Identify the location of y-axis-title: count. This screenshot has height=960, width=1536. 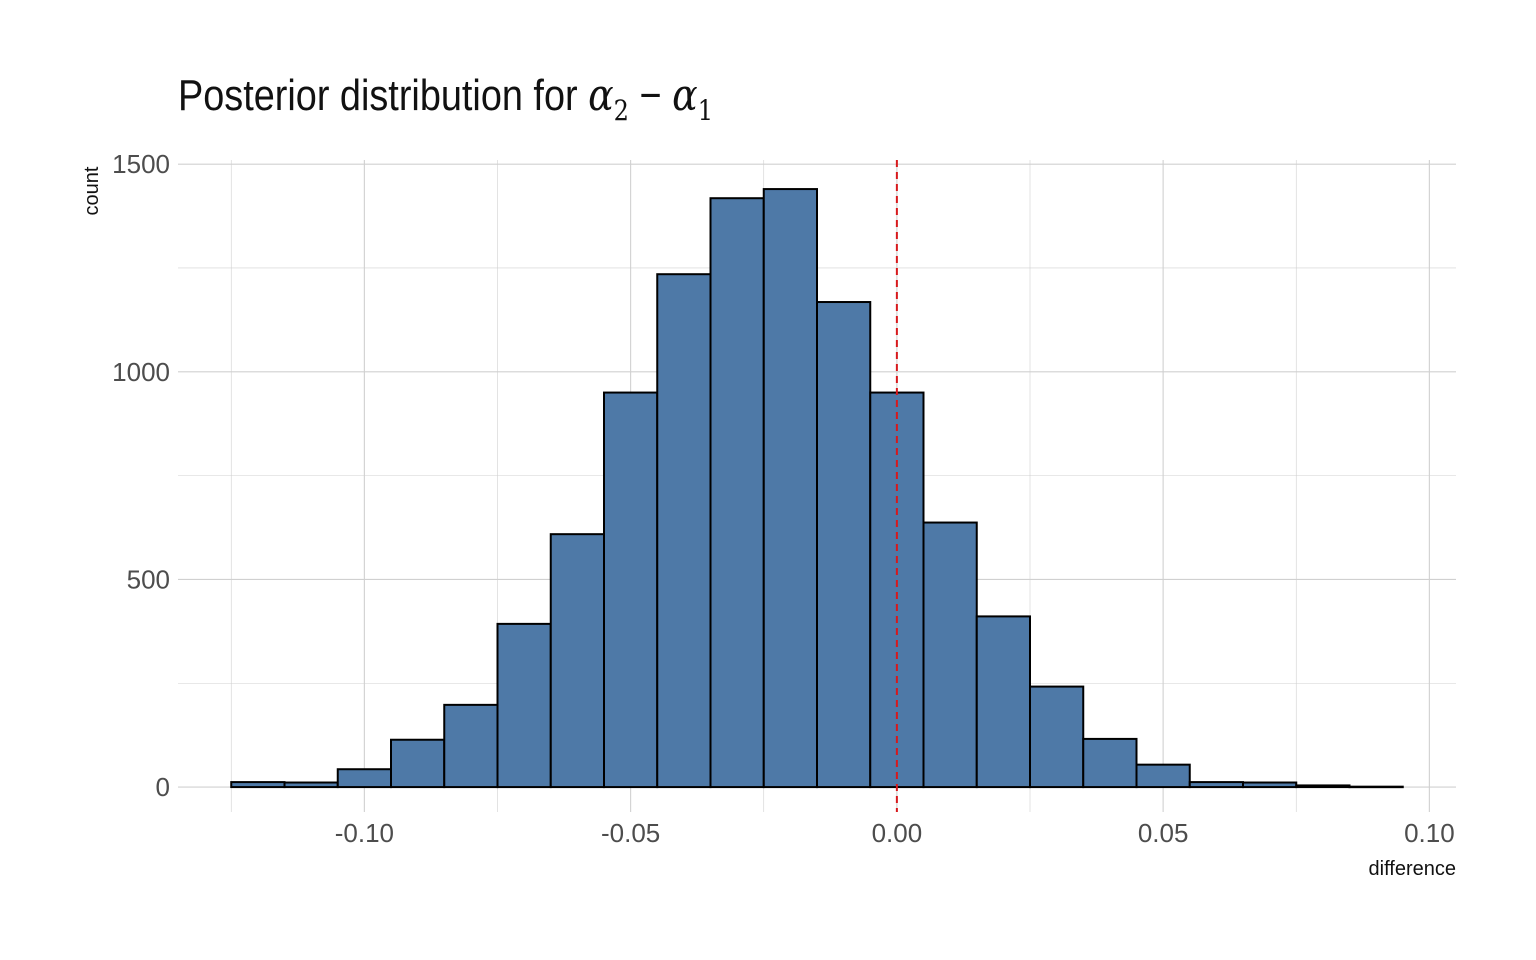
(92, 190).